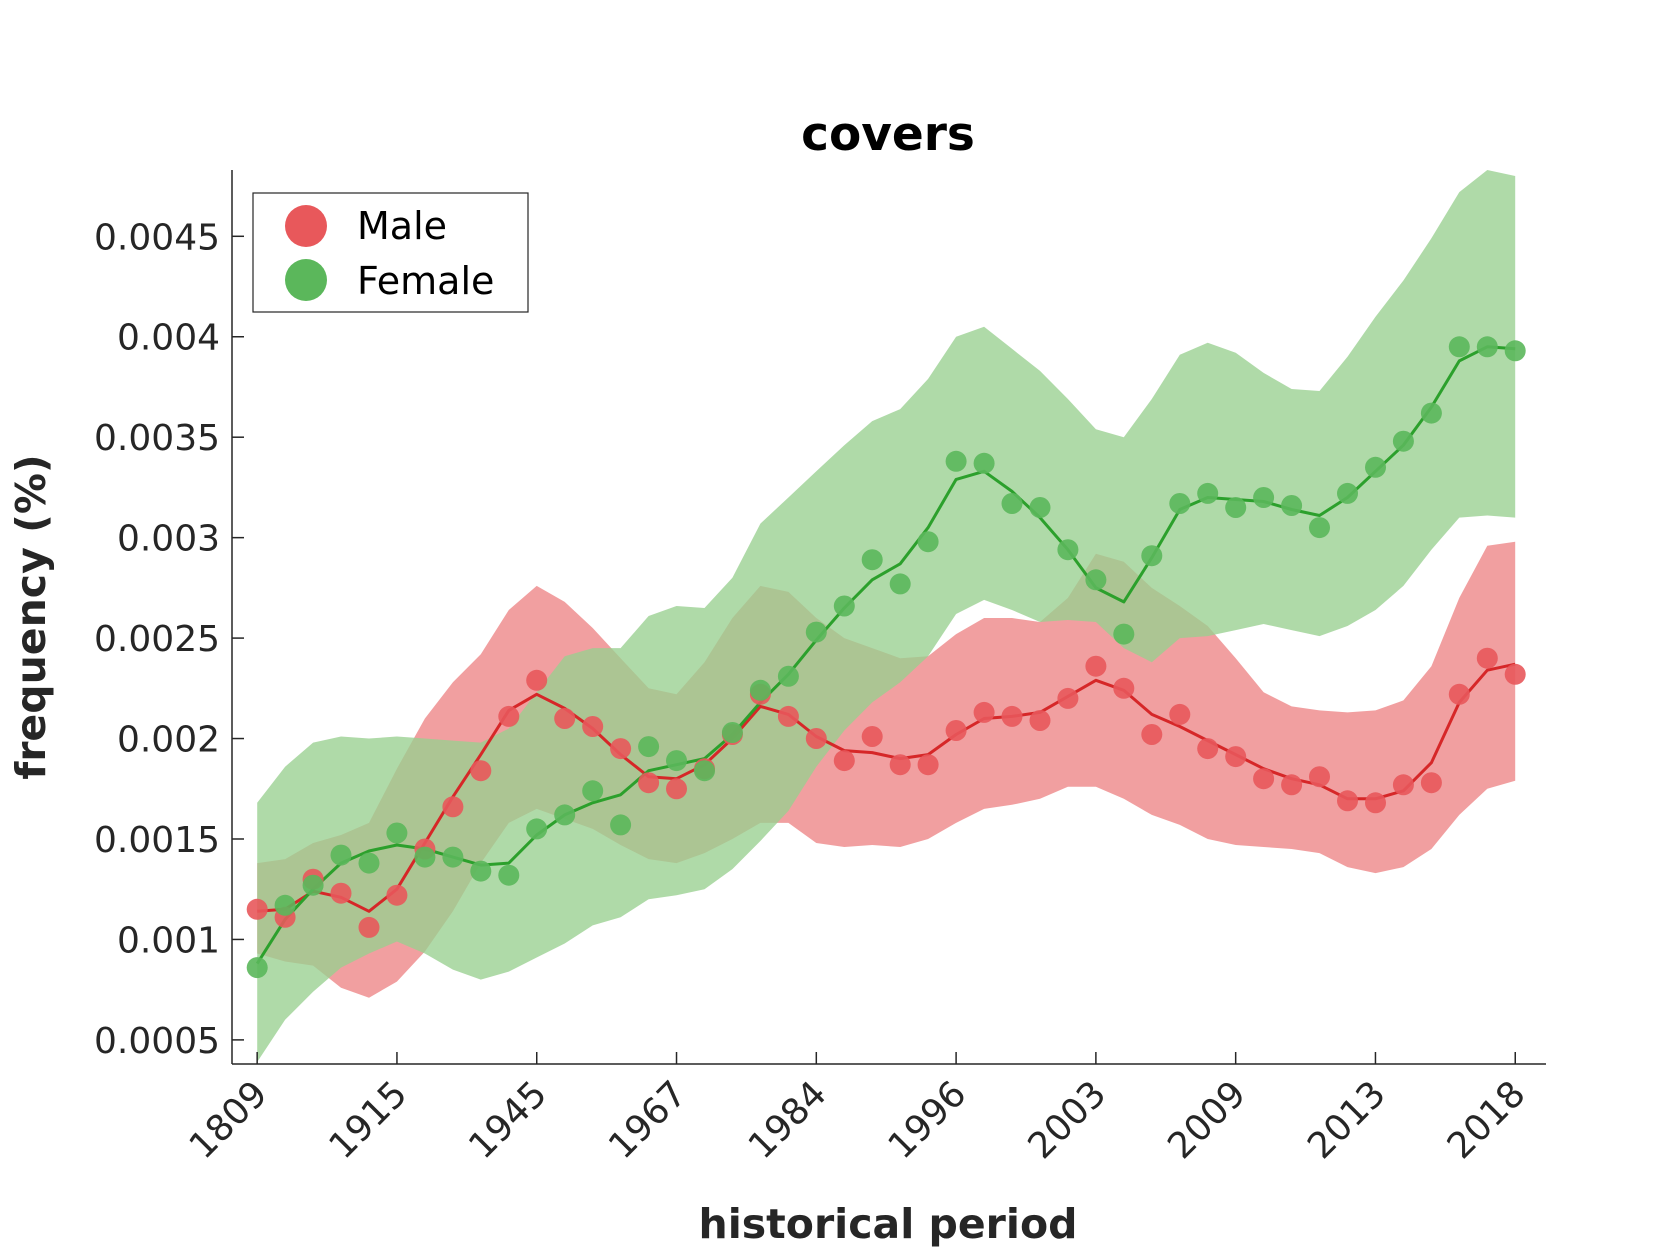 The image size is (1680, 1260). What do you see at coordinates (1347, 1120) in the screenshot?
I see `x-tick-label: 2013` at bounding box center [1347, 1120].